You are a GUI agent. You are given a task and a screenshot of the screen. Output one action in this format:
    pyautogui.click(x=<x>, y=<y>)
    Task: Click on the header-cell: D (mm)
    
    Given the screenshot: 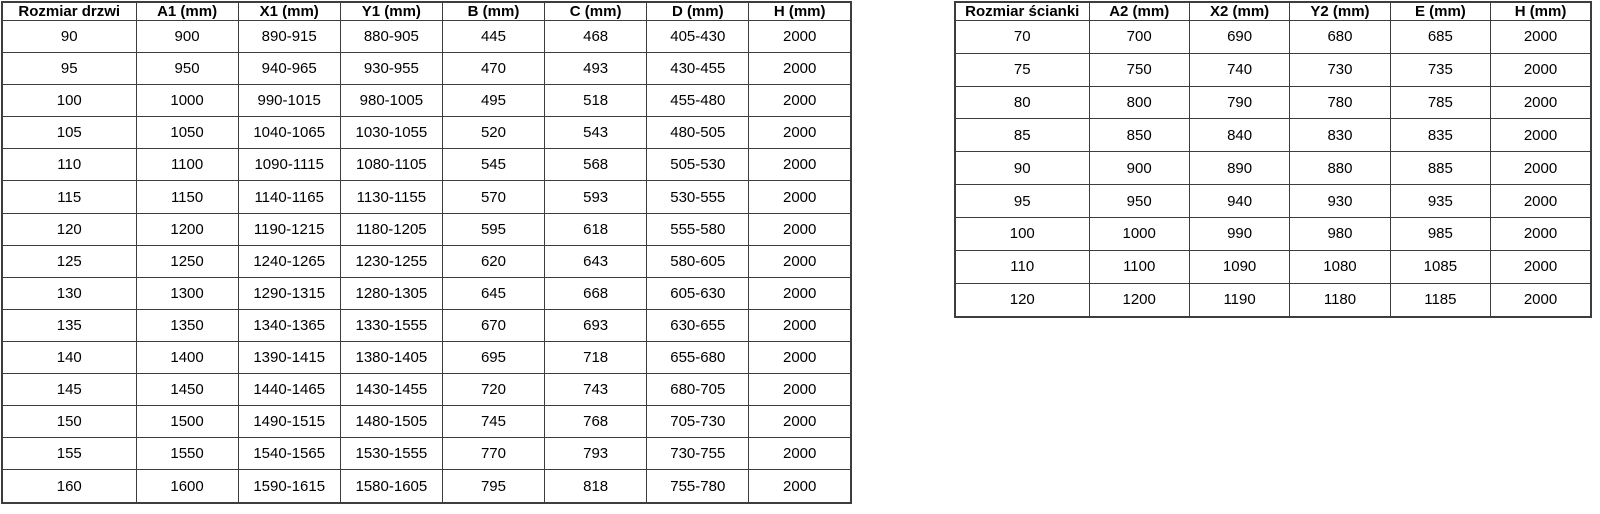 What is the action you would take?
    pyautogui.click(x=698, y=11)
    